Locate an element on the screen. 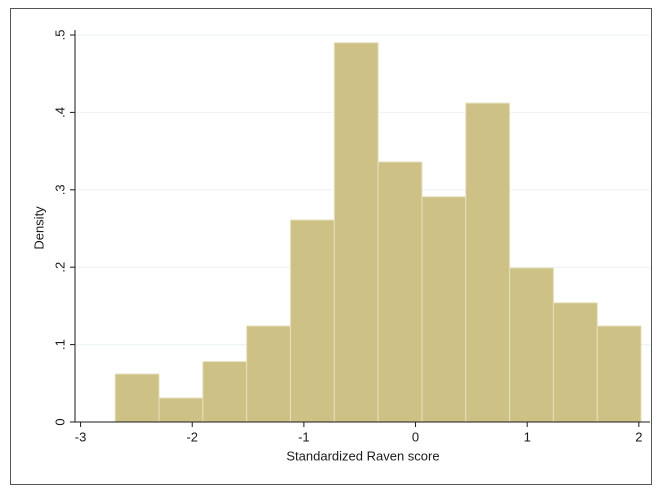 This screenshot has width=659, height=485. x-axis-label: Standardized Raven score is located at coordinates (362, 455).